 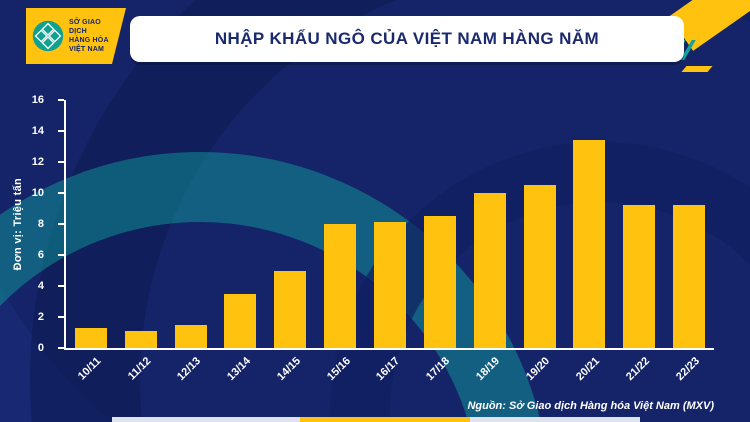 What do you see at coordinates (40, 286) in the screenshot?
I see `y-tick-label: 4` at bounding box center [40, 286].